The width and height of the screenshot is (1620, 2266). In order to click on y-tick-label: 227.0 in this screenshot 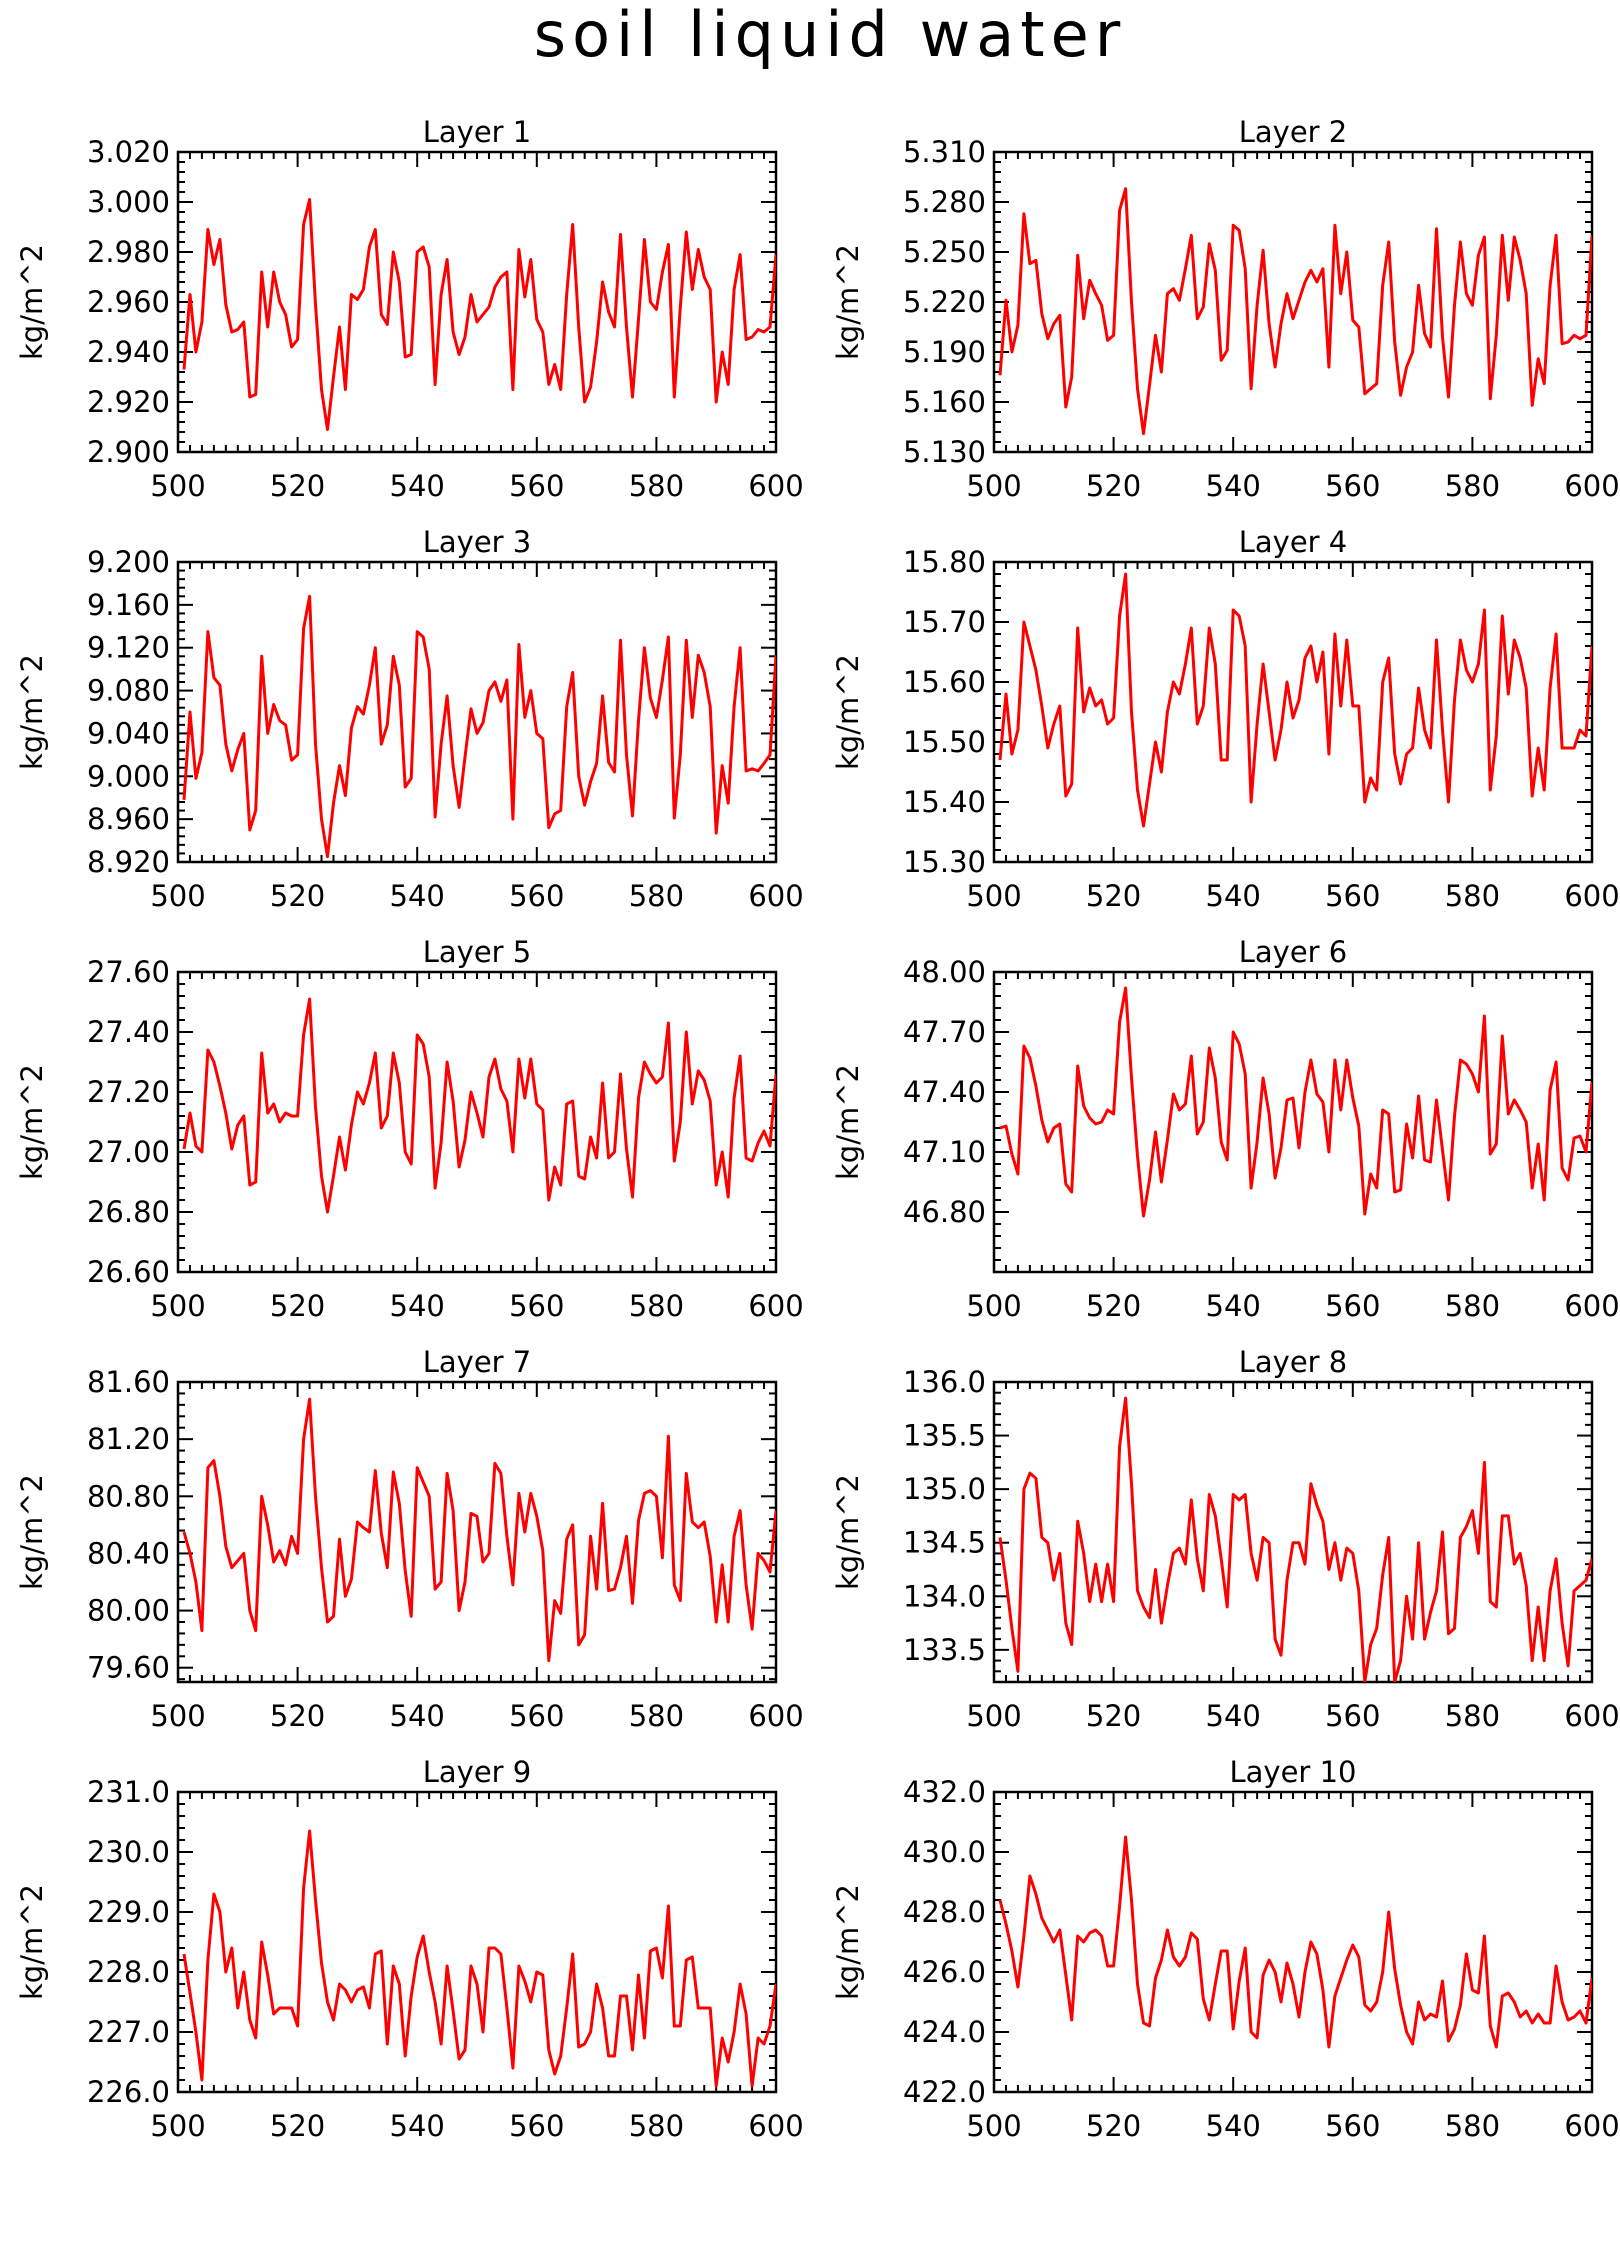, I will do `click(128, 2032)`.